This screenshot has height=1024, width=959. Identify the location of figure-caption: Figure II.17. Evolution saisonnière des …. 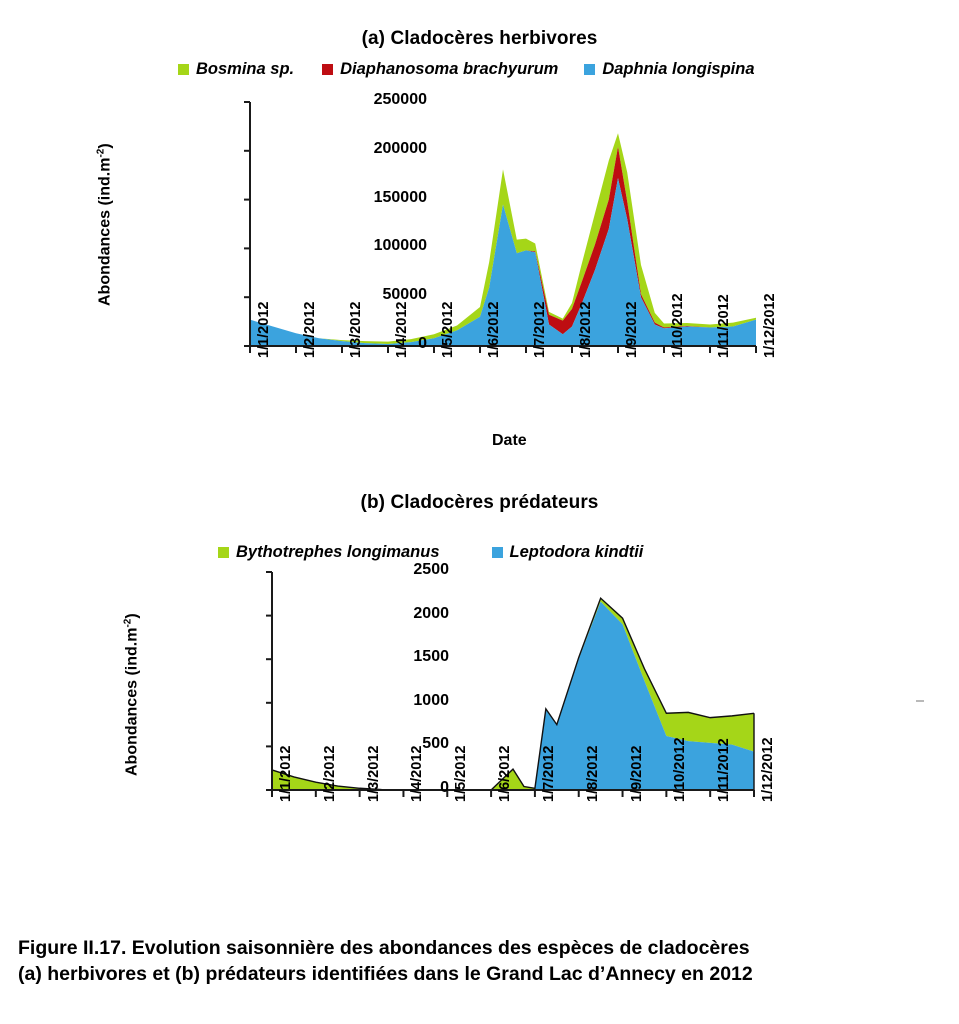
(483, 961).